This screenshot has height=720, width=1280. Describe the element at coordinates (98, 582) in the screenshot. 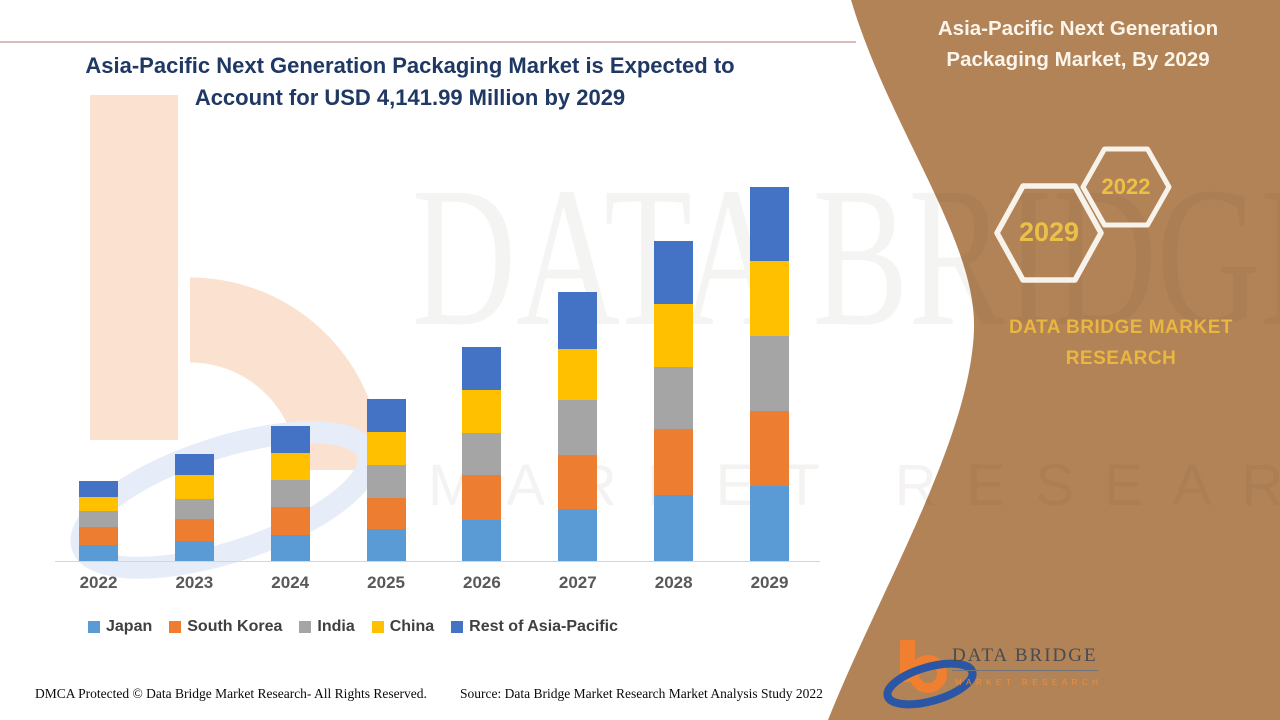

I see `x-axis-label-2022: 2022` at that location.